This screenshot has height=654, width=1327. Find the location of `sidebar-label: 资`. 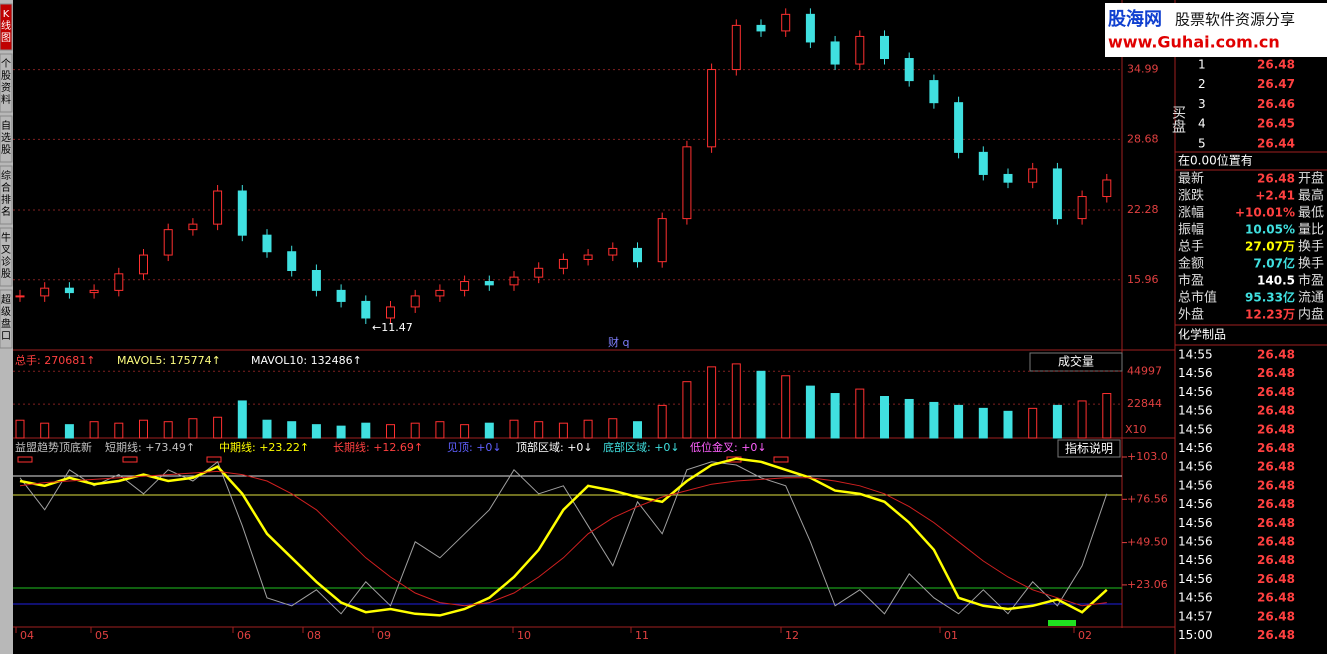

sidebar-label: 资 is located at coordinates (6, 88).